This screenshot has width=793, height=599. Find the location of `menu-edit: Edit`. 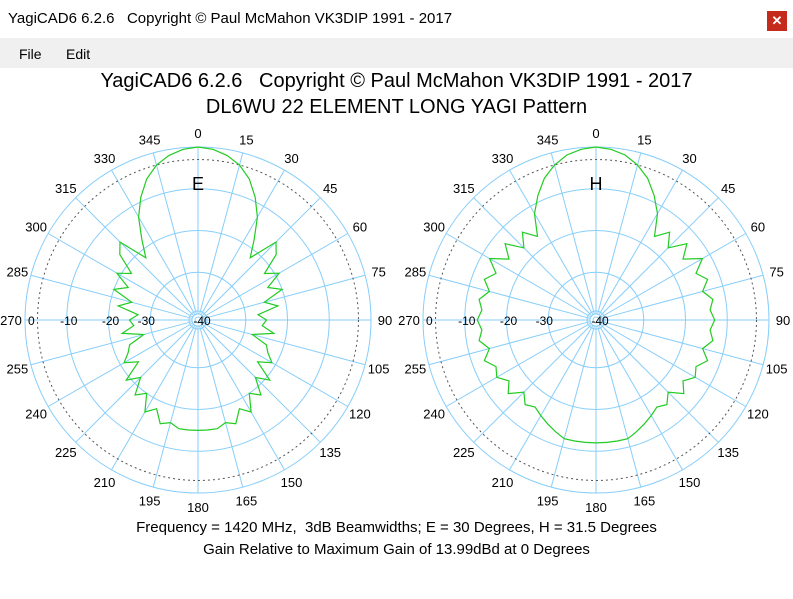

menu-edit: Edit is located at coordinates (78, 54).